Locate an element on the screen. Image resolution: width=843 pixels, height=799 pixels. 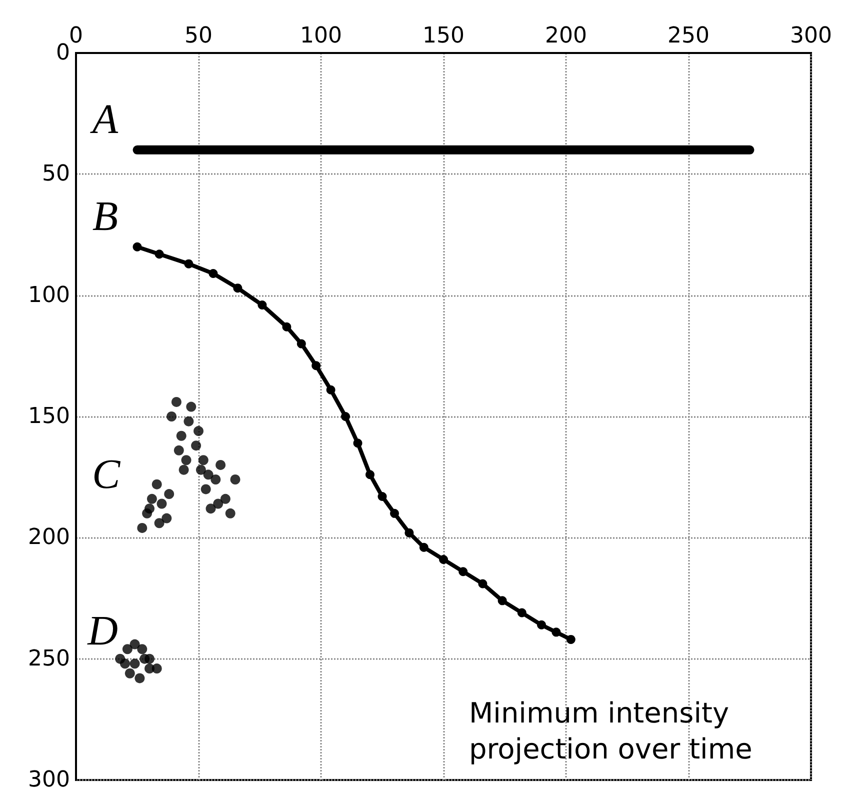
y-tick-label: 200 is located at coordinates (49, 537).